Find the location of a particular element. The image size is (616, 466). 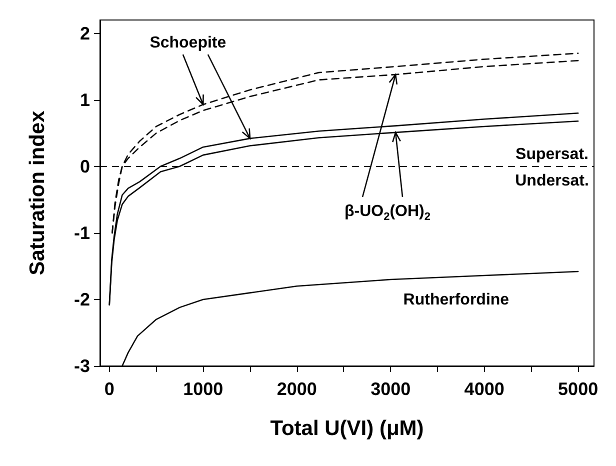

y-tick-label: 1 is located at coordinates (85, 100).